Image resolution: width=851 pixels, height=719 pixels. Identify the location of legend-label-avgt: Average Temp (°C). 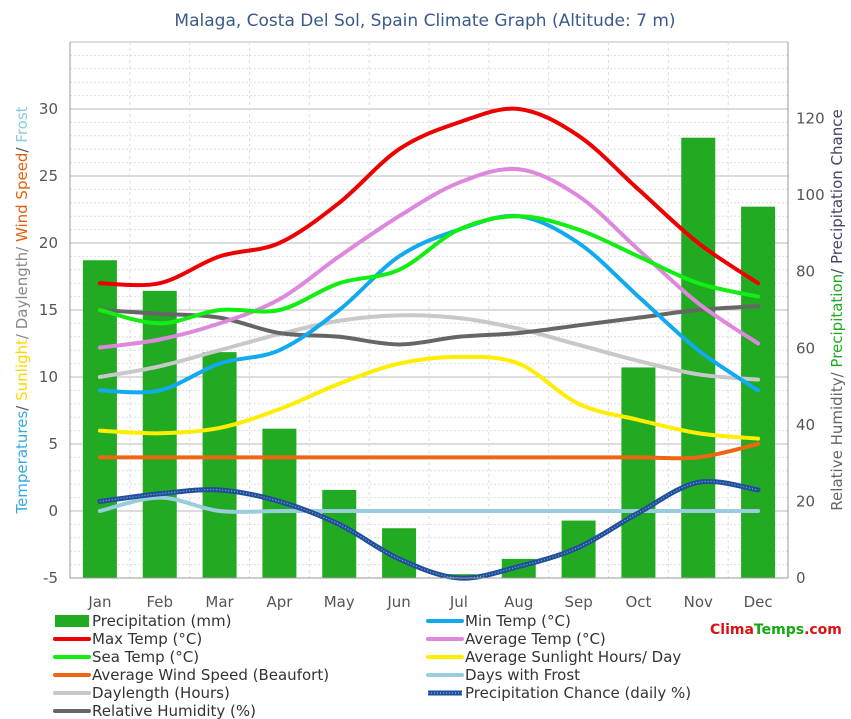
(535, 639).